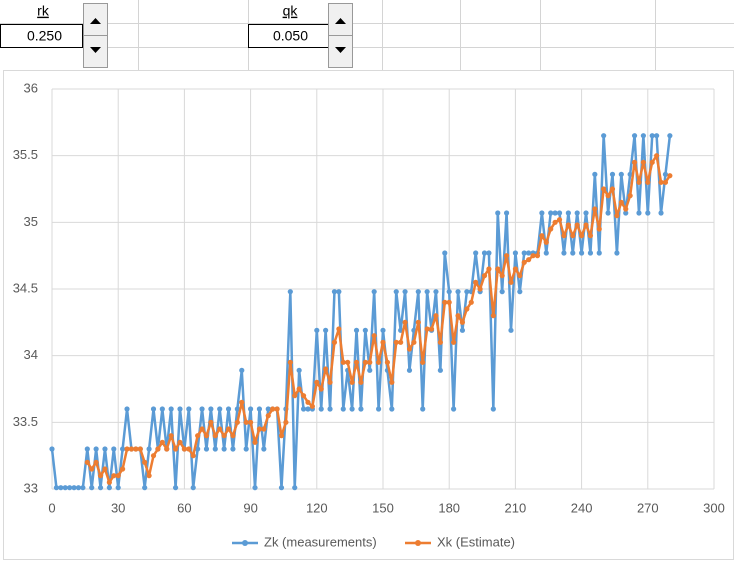 This screenshot has height=565, width=734. What do you see at coordinates (418, 543) in the screenshot?
I see `legend-marker` at bounding box center [418, 543].